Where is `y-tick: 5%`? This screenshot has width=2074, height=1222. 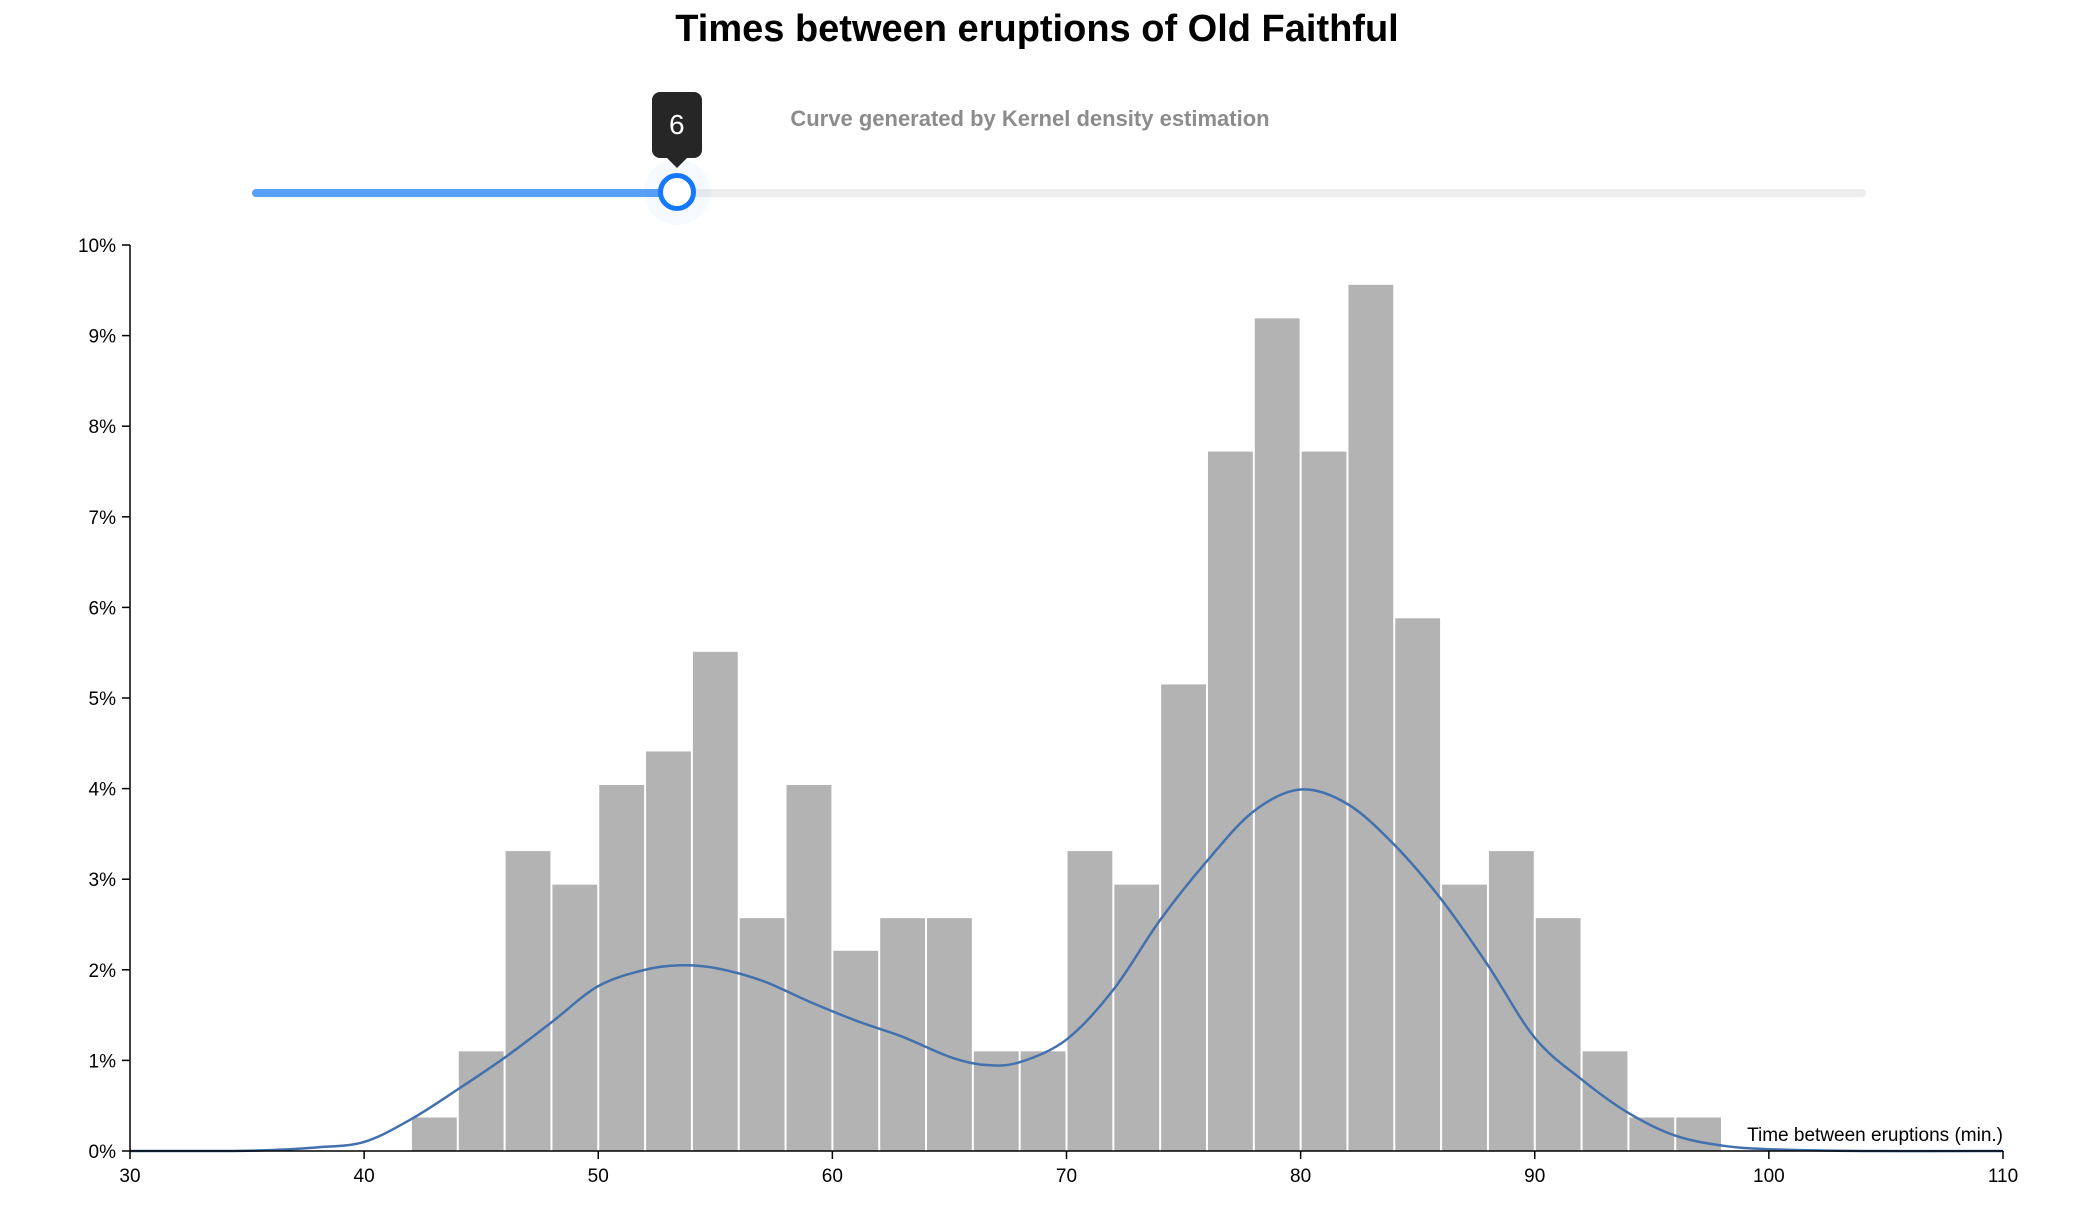
y-tick: 5% is located at coordinates (109, 699).